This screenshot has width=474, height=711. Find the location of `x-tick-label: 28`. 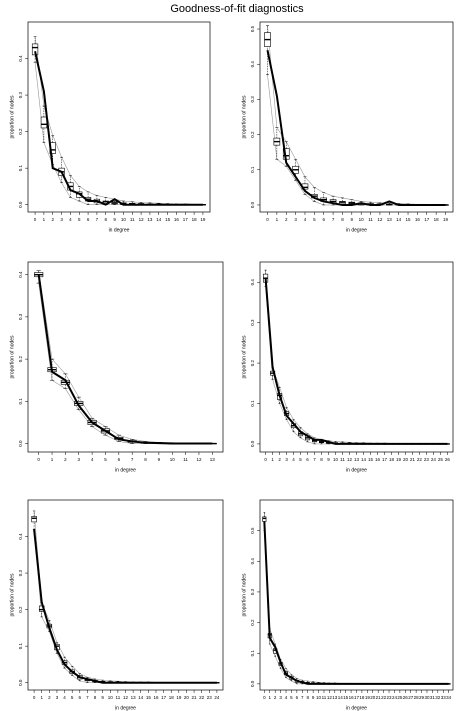

x-tick-label: 28 is located at coordinates (417, 697).